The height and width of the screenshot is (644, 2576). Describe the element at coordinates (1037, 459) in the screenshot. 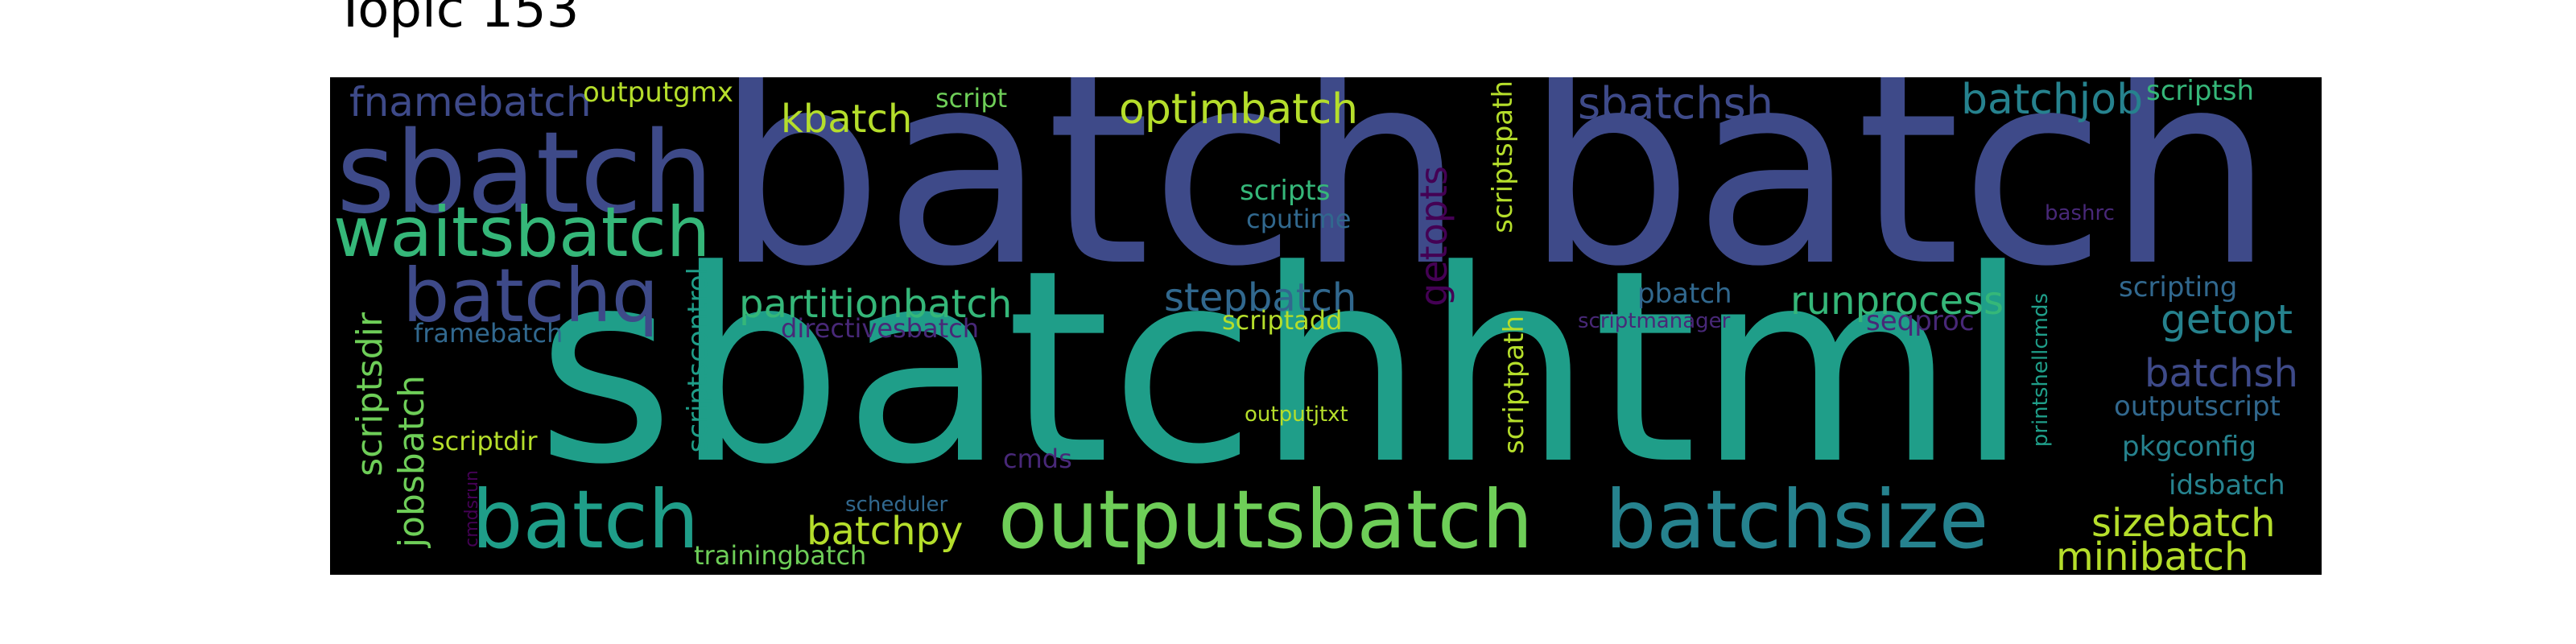

I see `word-cmds: cmds` at that location.